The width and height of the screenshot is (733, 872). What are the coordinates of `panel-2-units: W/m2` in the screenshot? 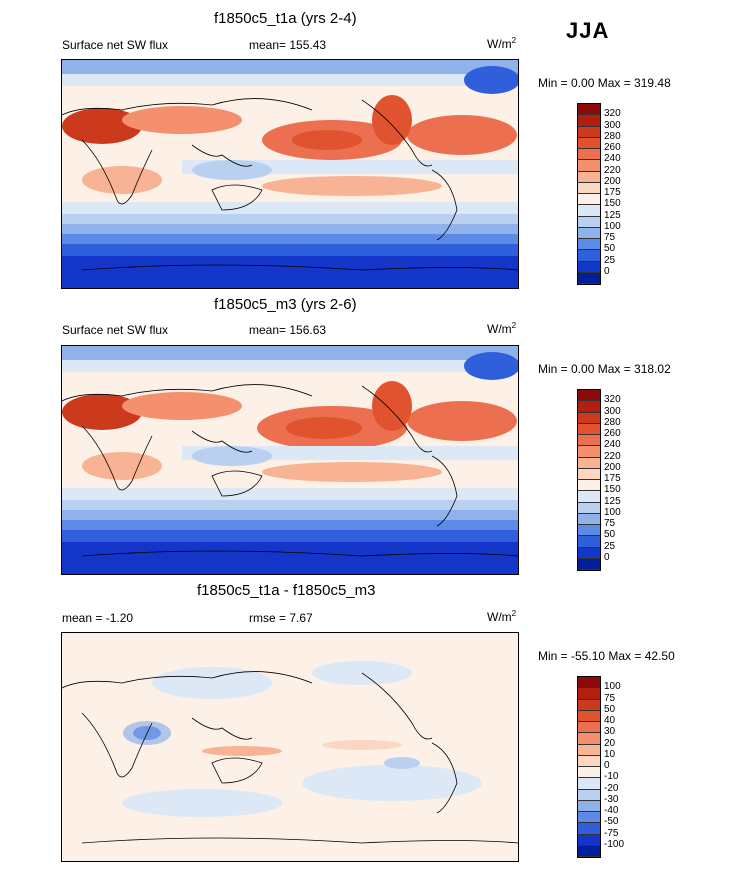 It's located at (501, 328).